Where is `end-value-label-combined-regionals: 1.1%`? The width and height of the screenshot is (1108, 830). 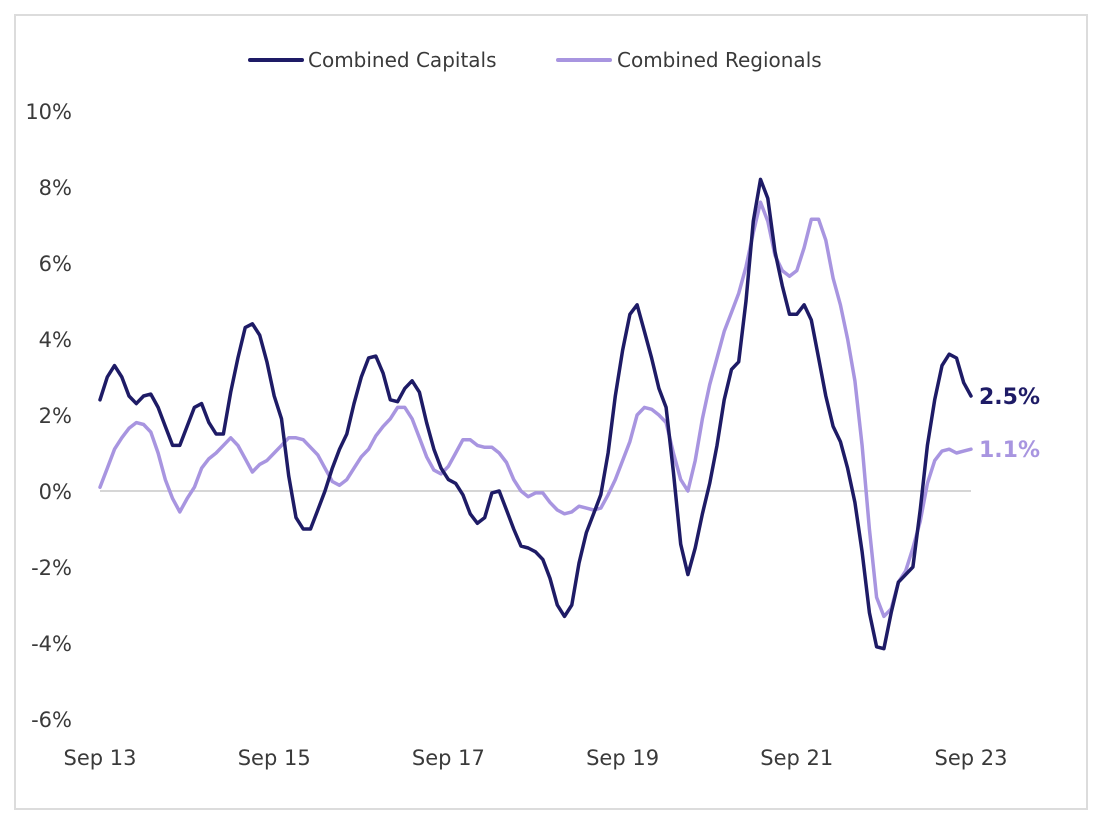 end-value-label-combined-regionals: 1.1% is located at coordinates (1009, 450).